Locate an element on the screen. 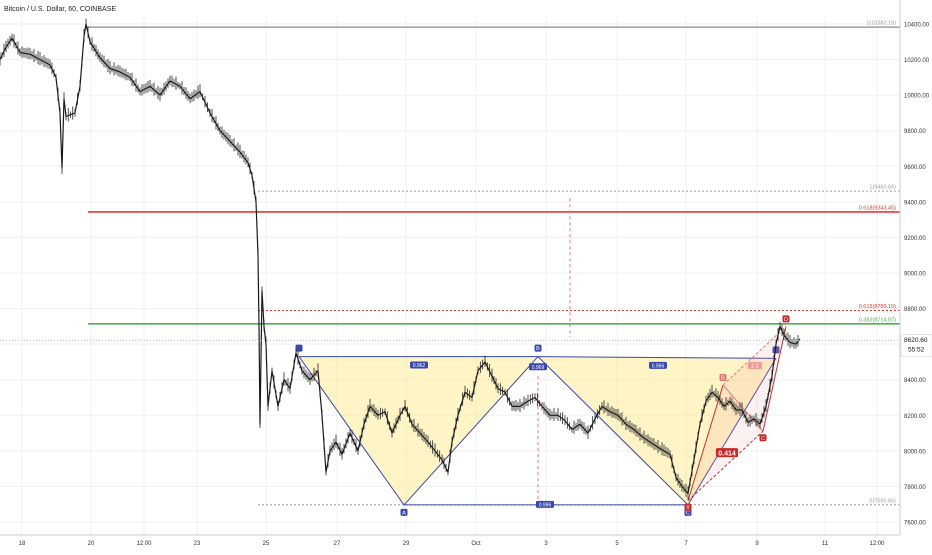 Image resolution: width=932 pixels, height=555 pixels. y-tick-label: 10000.00 is located at coordinates (917, 97).